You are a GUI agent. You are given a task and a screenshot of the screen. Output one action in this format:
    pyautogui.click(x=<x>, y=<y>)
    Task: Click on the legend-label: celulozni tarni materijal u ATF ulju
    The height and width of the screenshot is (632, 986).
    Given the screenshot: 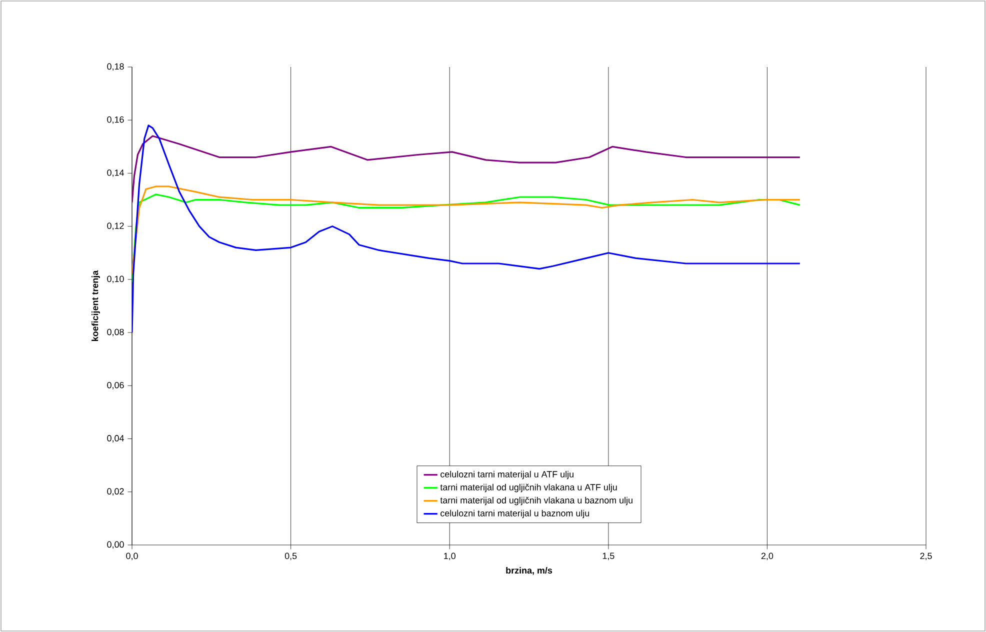 What is the action you would take?
    pyautogui.click(x=507, y=475)
    